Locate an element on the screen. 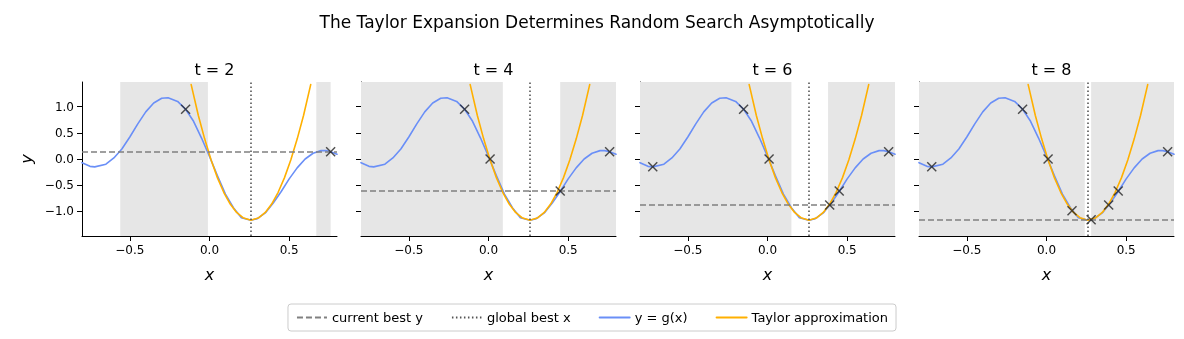 Image resolution: width=1184 pixels, height=339 pixels. y-tick-label: 0.5 is located at coordinates (64, 132).